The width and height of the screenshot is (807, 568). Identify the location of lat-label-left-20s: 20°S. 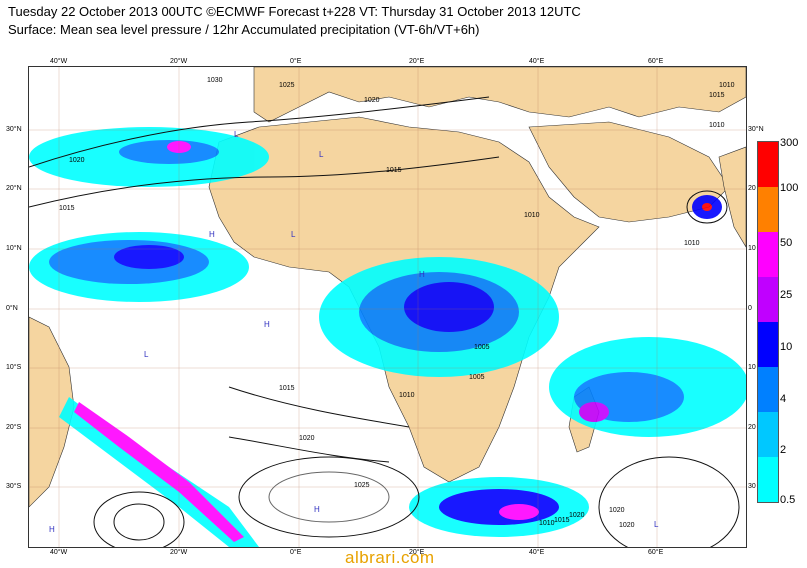
(14, 427).